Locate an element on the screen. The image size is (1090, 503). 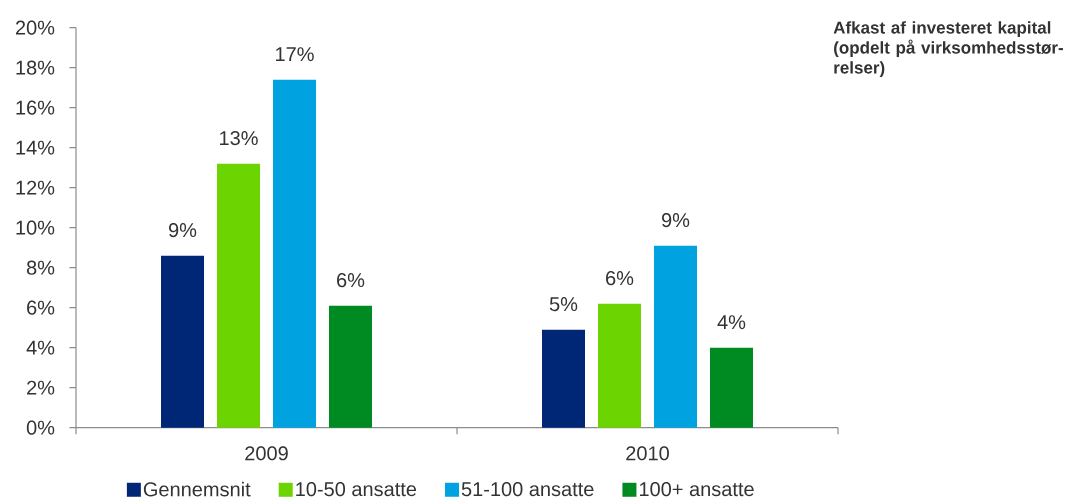
y-tick-label: 4% is located at coordinates (40, 347).